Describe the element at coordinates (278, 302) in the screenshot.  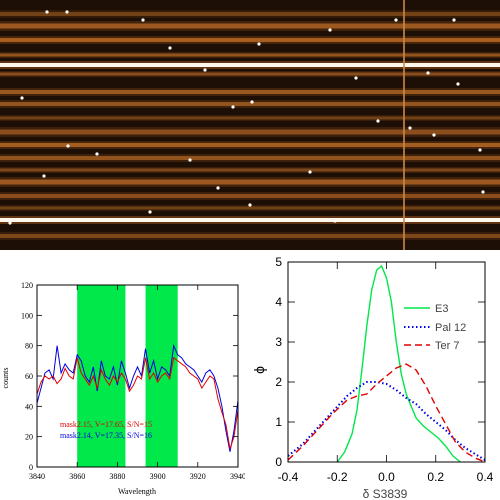
I see `y-tick-label: 4` at that location.